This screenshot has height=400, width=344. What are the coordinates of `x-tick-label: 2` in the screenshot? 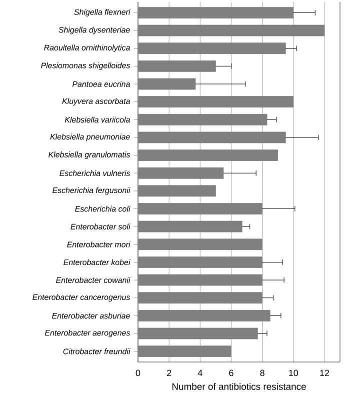 It's located at (169, 373).